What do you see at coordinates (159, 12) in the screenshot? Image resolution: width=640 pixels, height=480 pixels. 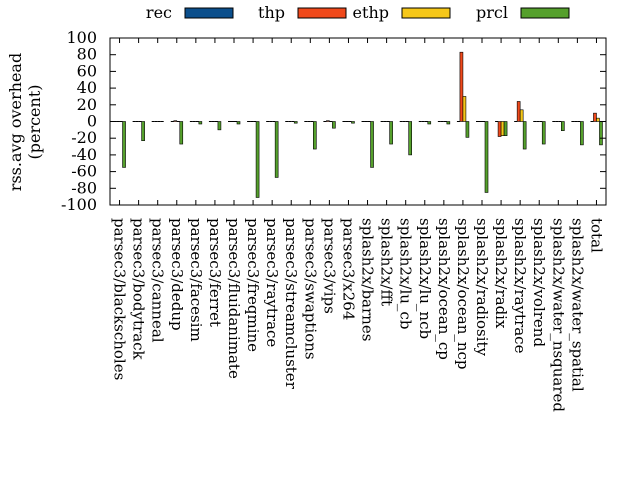 I see `legend-label-rec: rec` at bounding box center [159, 12].